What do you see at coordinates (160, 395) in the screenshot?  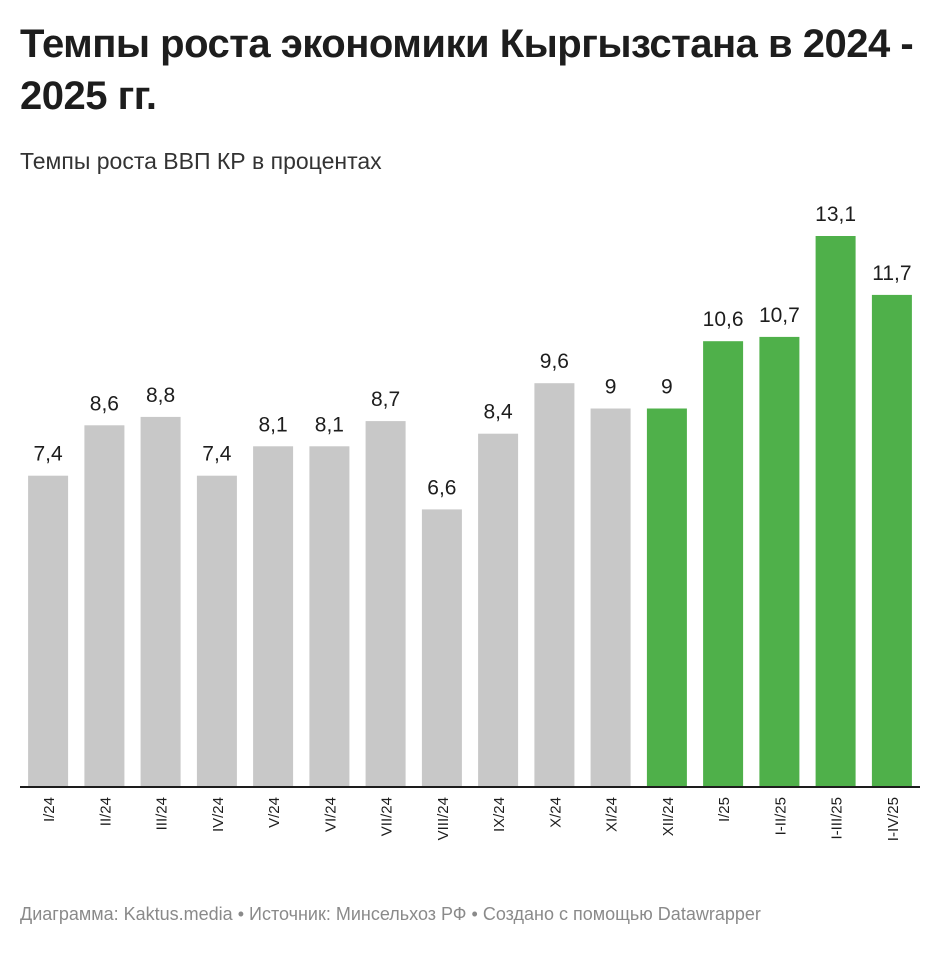 I see `value-label: 8,8` at bounding box center [160, 395].